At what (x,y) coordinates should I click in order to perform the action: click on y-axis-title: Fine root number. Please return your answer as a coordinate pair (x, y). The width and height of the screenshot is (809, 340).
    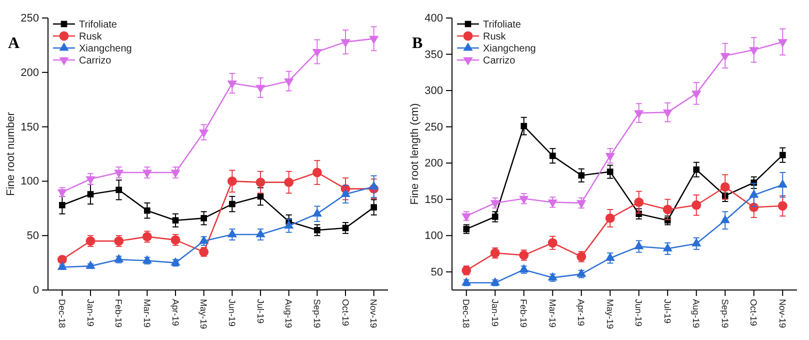
    Looking at the image, I should click on (11, 154).